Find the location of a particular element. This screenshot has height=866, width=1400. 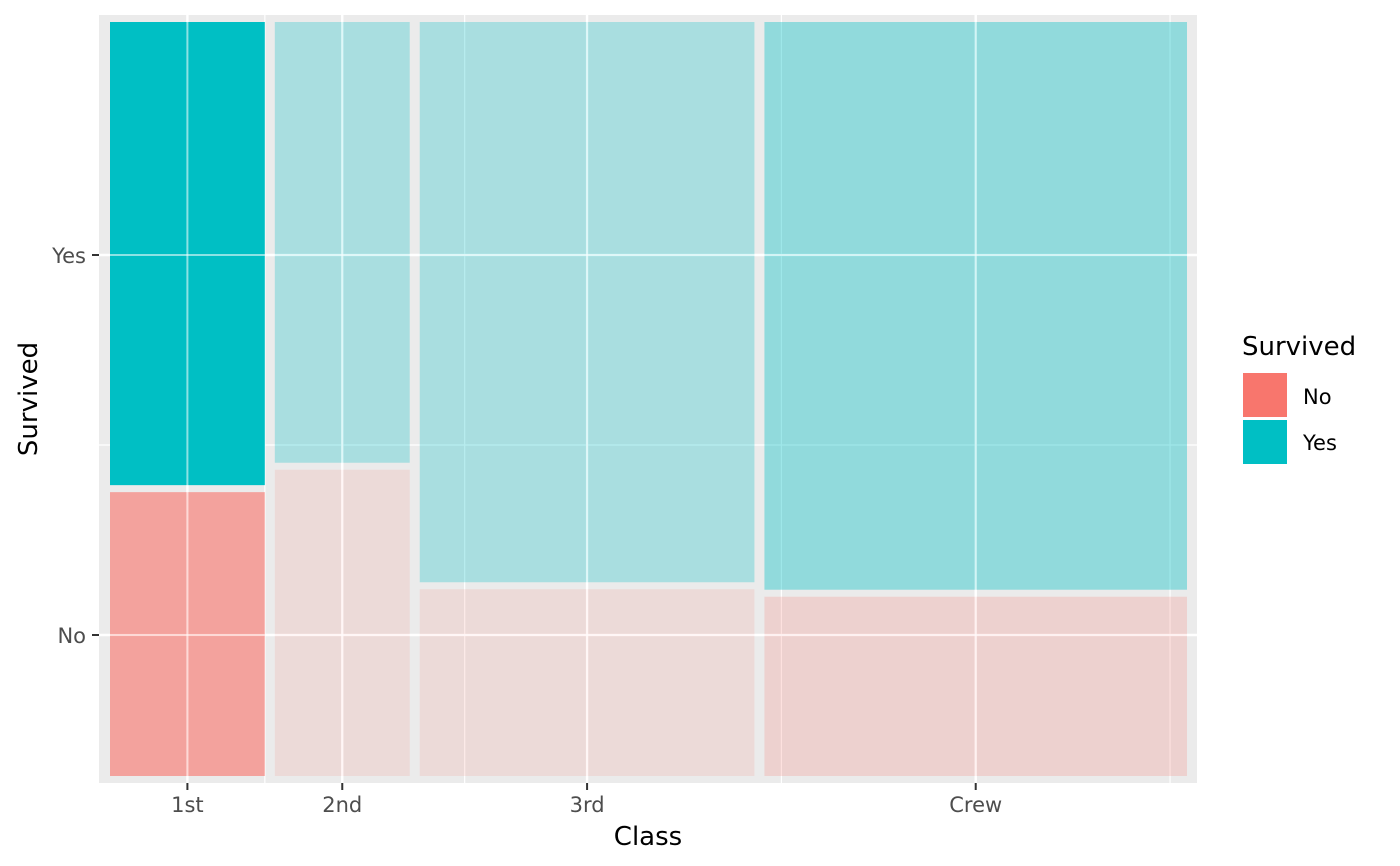

y-axis-title: Survived is located at coordinates (29, 399).